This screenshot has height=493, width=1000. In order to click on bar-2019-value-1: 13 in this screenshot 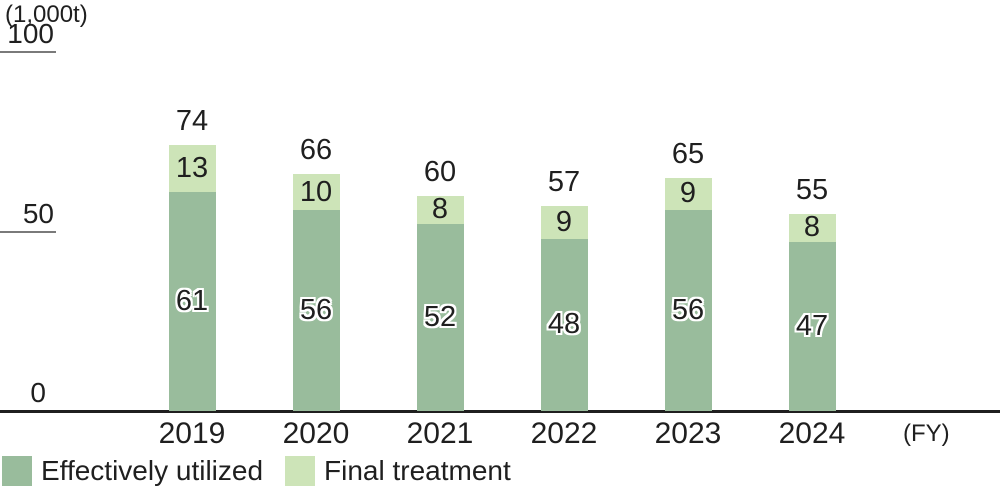, I will do `click(192, 168)`.